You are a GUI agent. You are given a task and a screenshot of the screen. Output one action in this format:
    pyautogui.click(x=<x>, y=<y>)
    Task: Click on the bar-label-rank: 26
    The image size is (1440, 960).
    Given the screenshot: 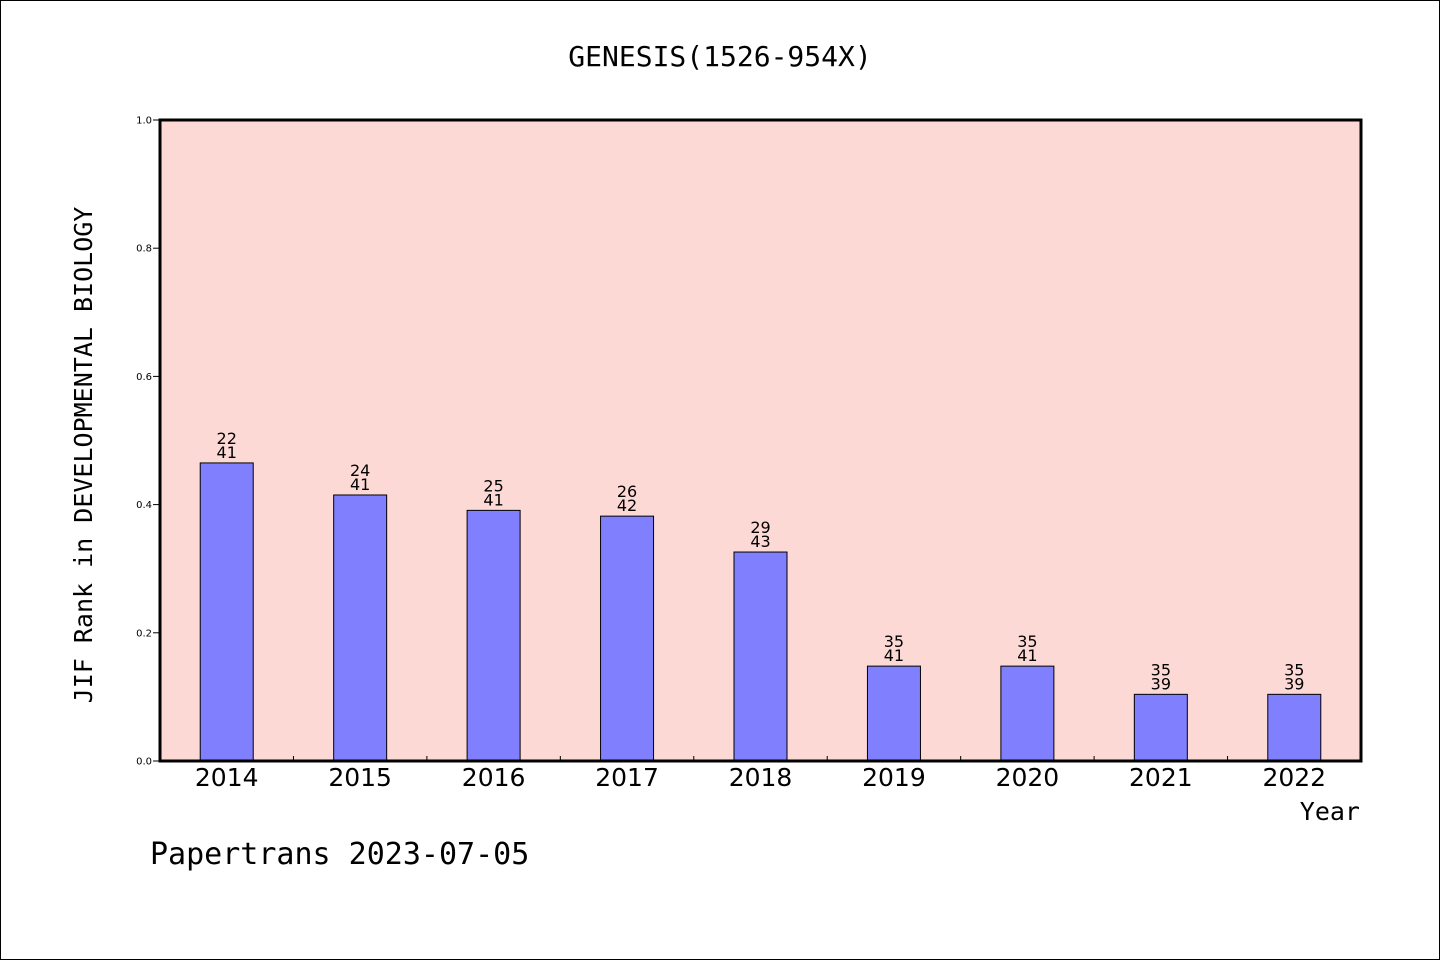 What is the action you would take?
    pyautogui.click(x=627, y=491)
    